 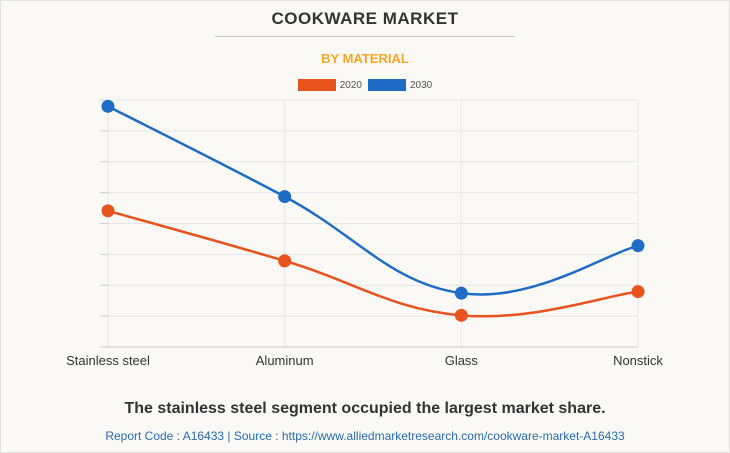 I want to click on legend-label-2020: 2020, so click(x=350, y=85).